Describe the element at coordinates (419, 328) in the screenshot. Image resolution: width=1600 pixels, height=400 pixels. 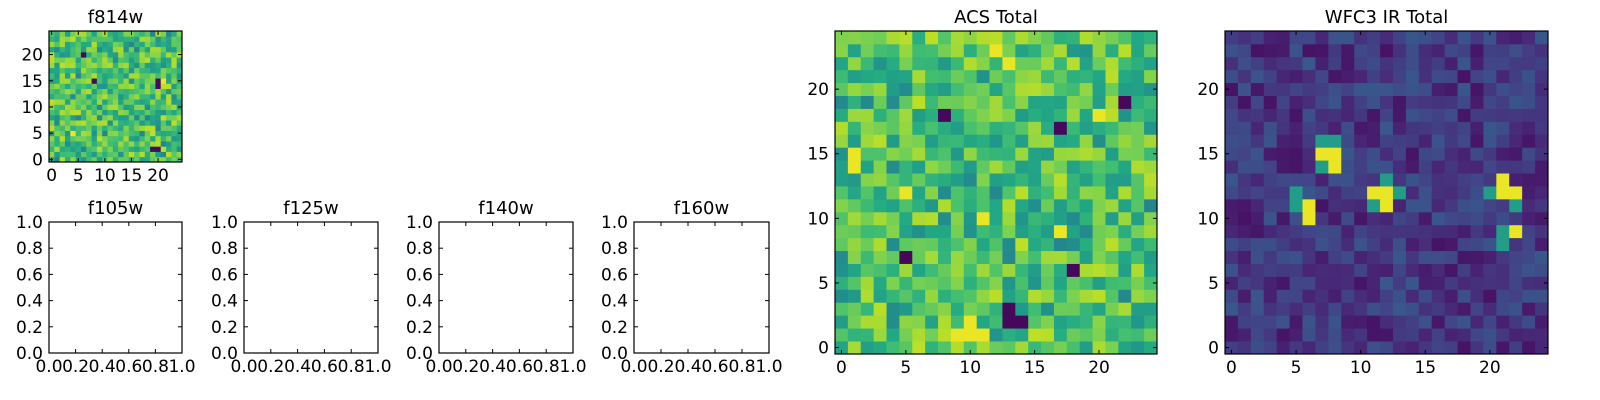
I see `y-tick-label: 0.2` at that location.